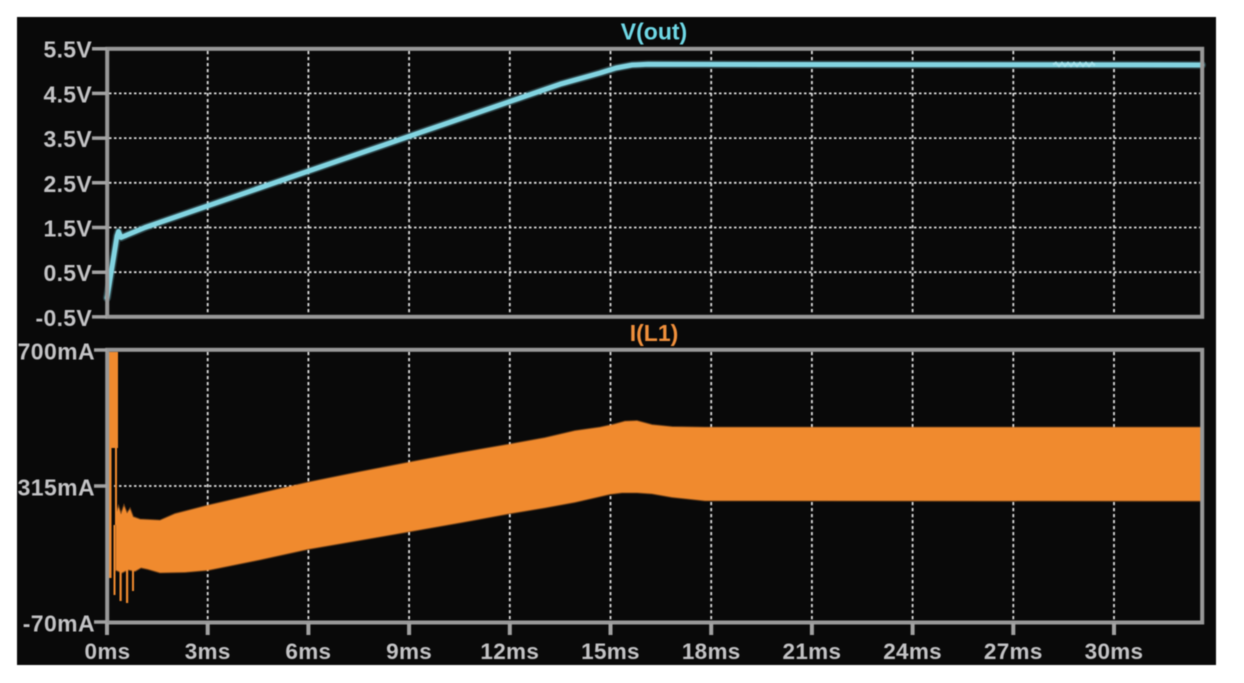 The width and height of the screenshot is (1244, 683). I want to click on svg-text: -0.5V, so click(64, 318).